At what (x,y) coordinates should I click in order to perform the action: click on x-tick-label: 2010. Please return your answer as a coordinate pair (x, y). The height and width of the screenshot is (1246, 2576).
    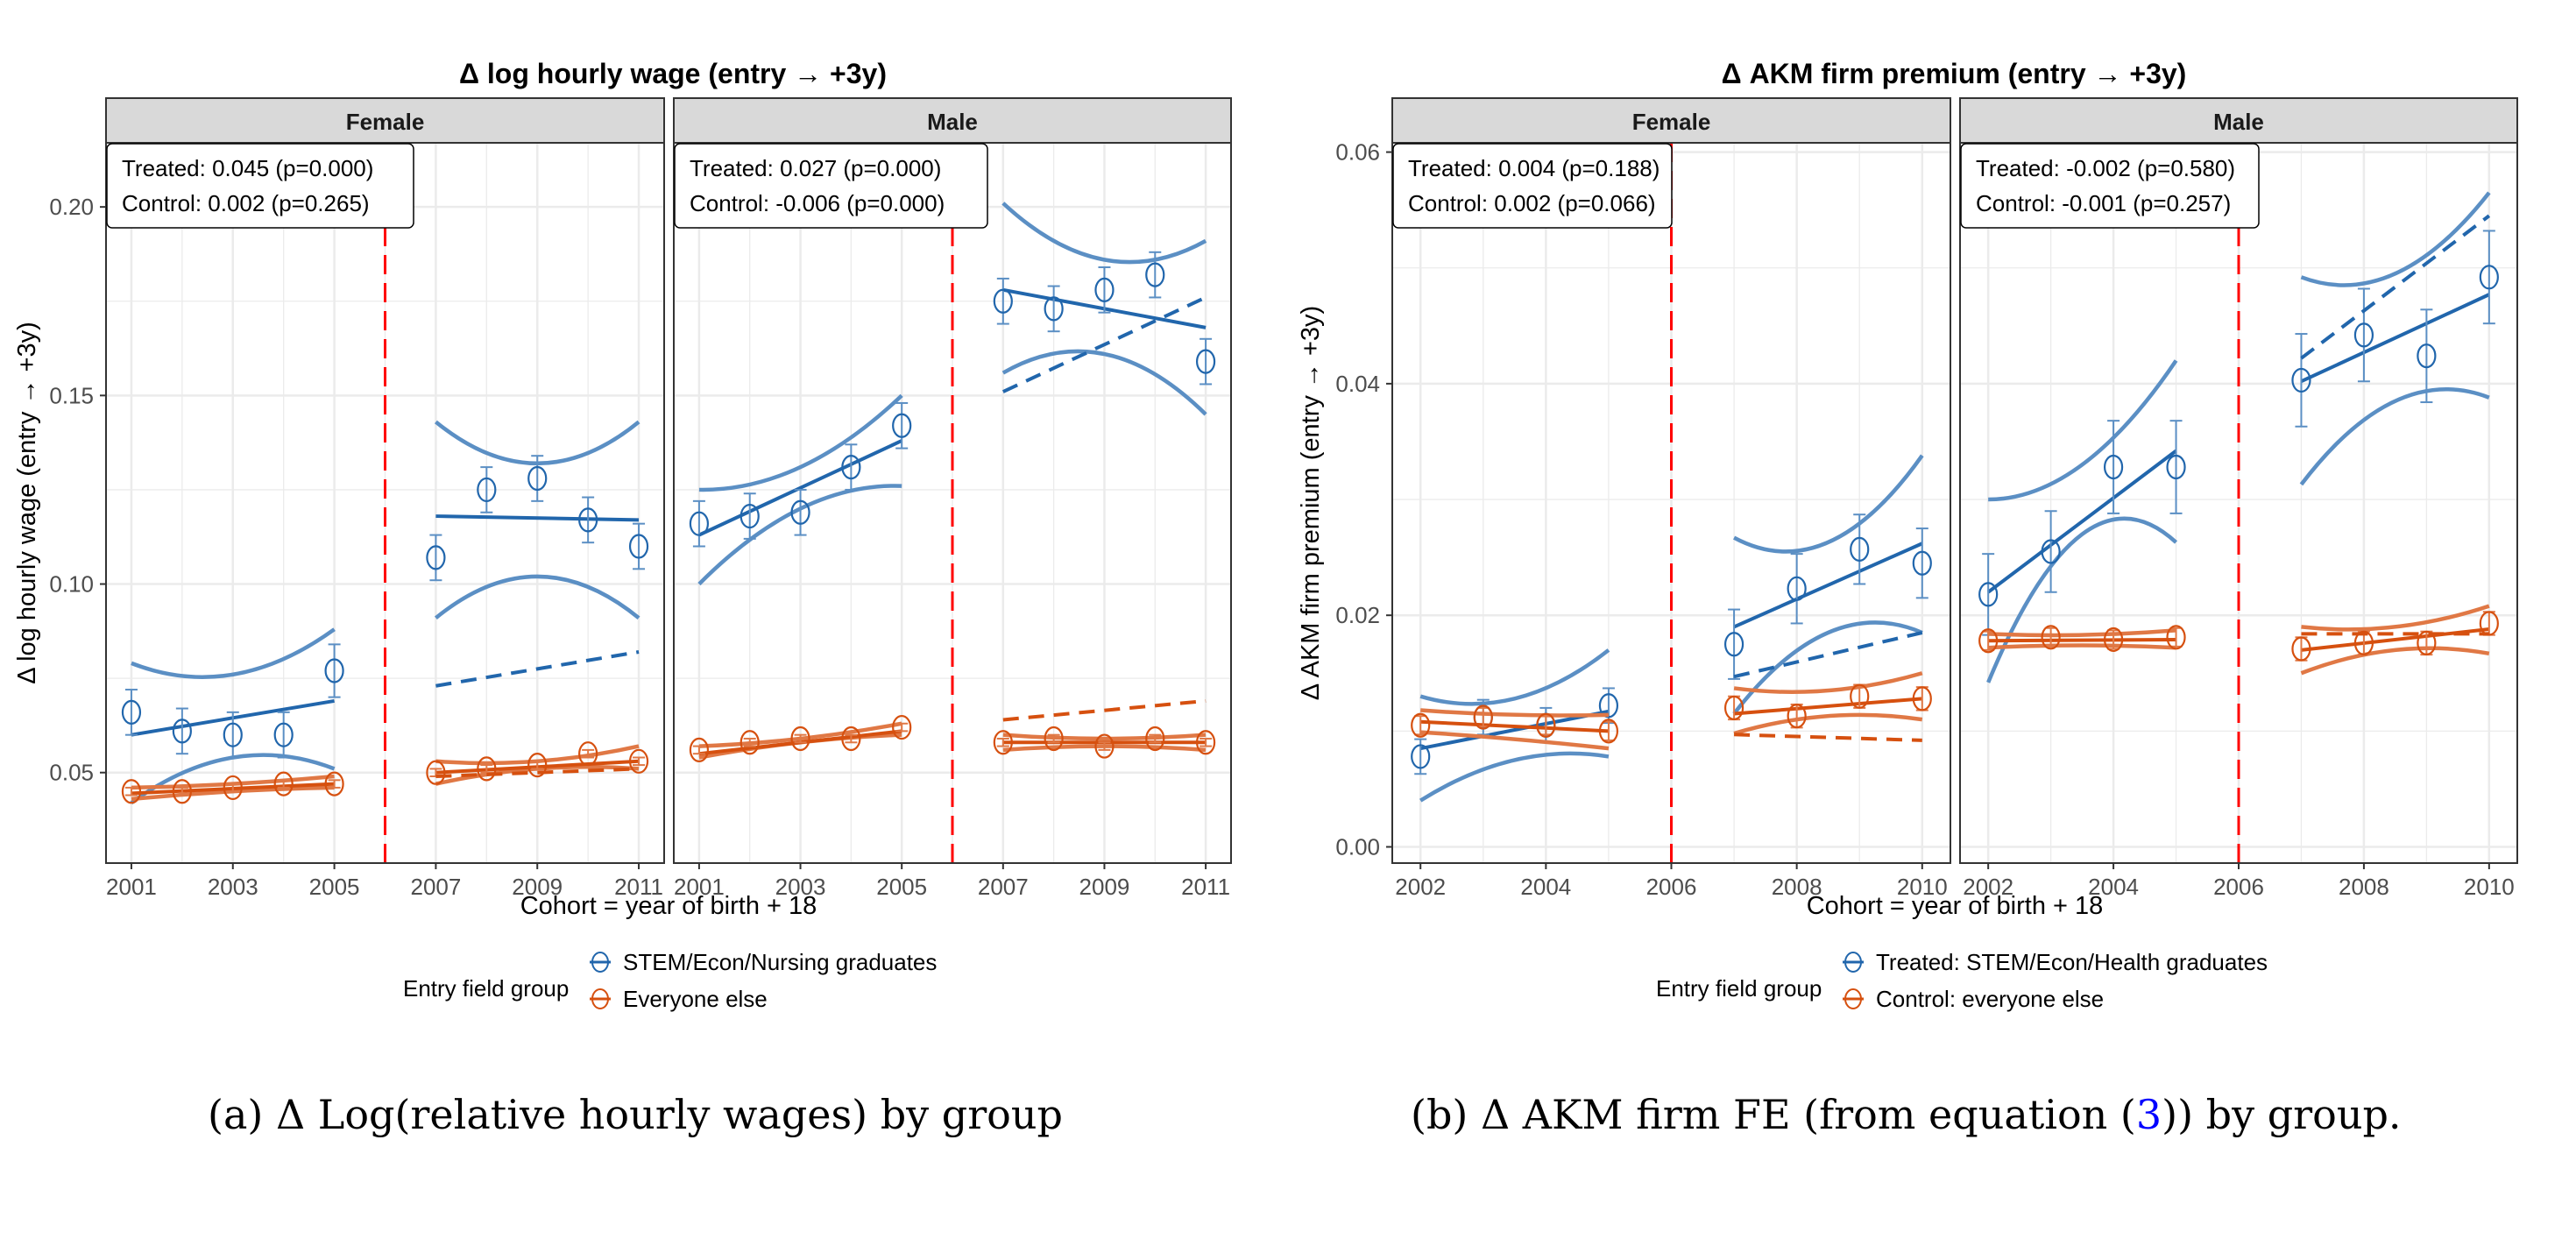
    Looking at the image, I should click on (2489, 887).